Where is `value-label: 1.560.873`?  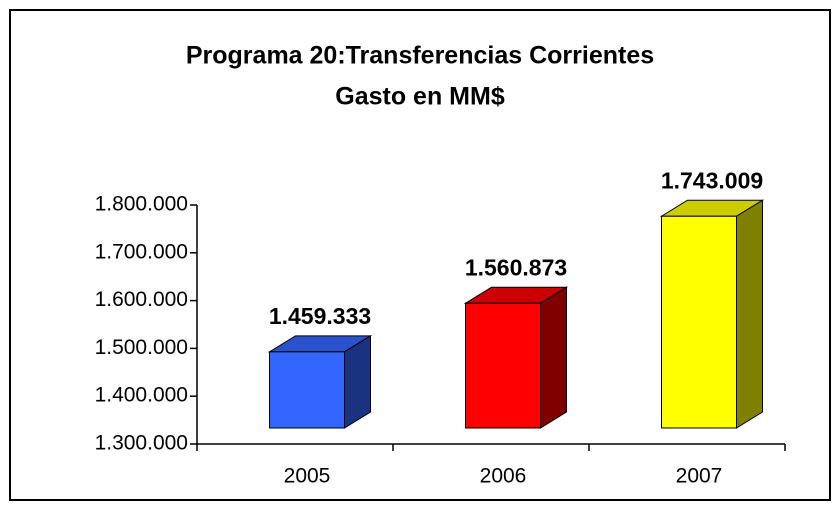
value-label: 1.560.873 is located at coordinates (516, 267).